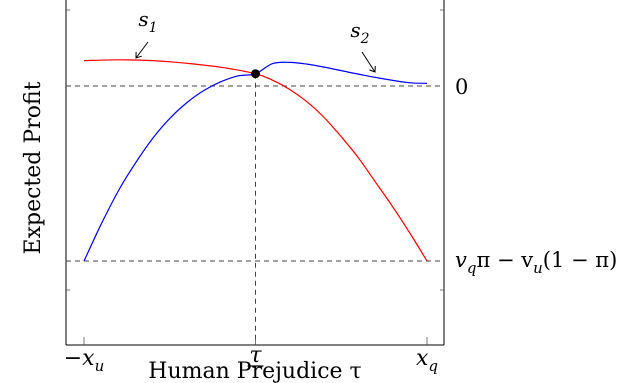 The image size is (644, 383). Describe the element at coordinates (33, 167) in the screenshot. I see `y-axis-label: Expected Profit` at that location.